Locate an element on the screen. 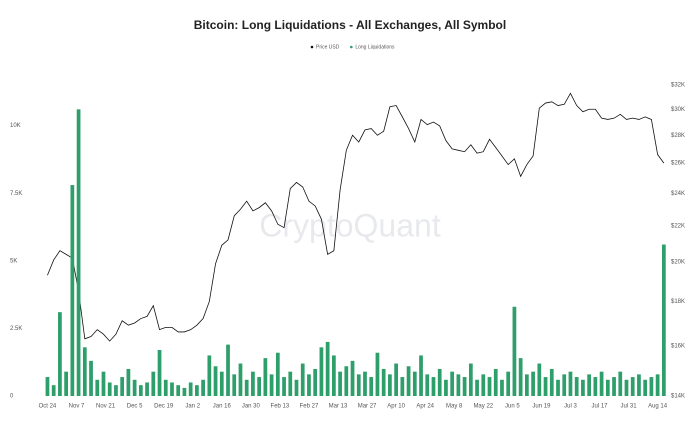 This screenshot has width=700, height=446. x-tick-label: Nov 7 is located at coordinates (77, 407).